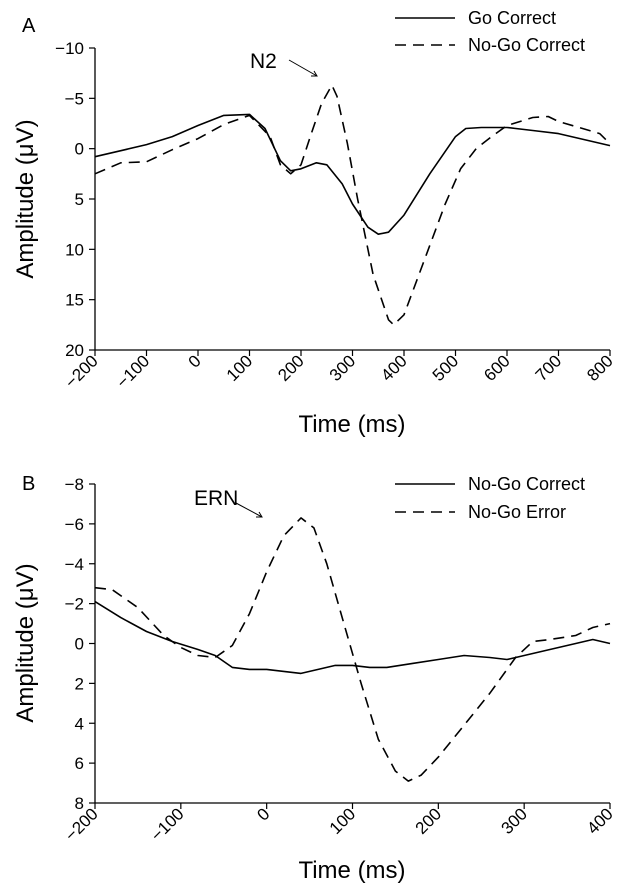 This screenshot has width=630, height=886. Describe the element at coordinates (526, 484) in the screenshot. I see `legend-label-b-0: No-Go Correct` at that location.